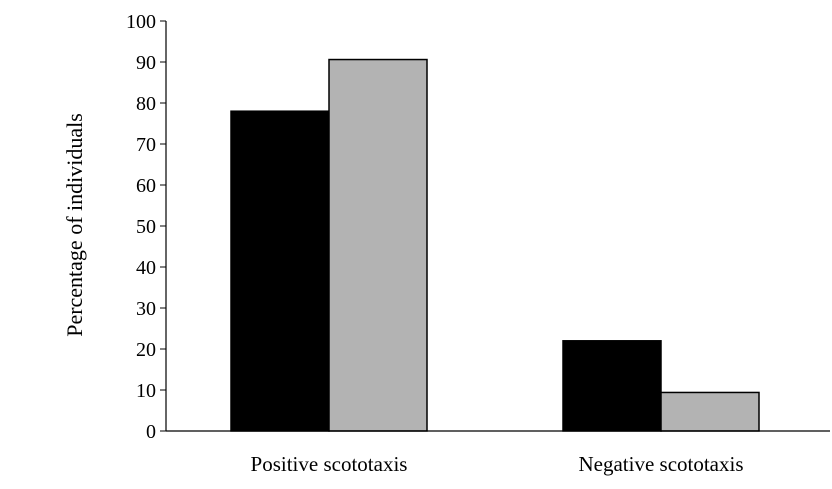  Describe the element at coordinates (146, 104) in the screenshot. I see `y-tick-label: 80` at that location.